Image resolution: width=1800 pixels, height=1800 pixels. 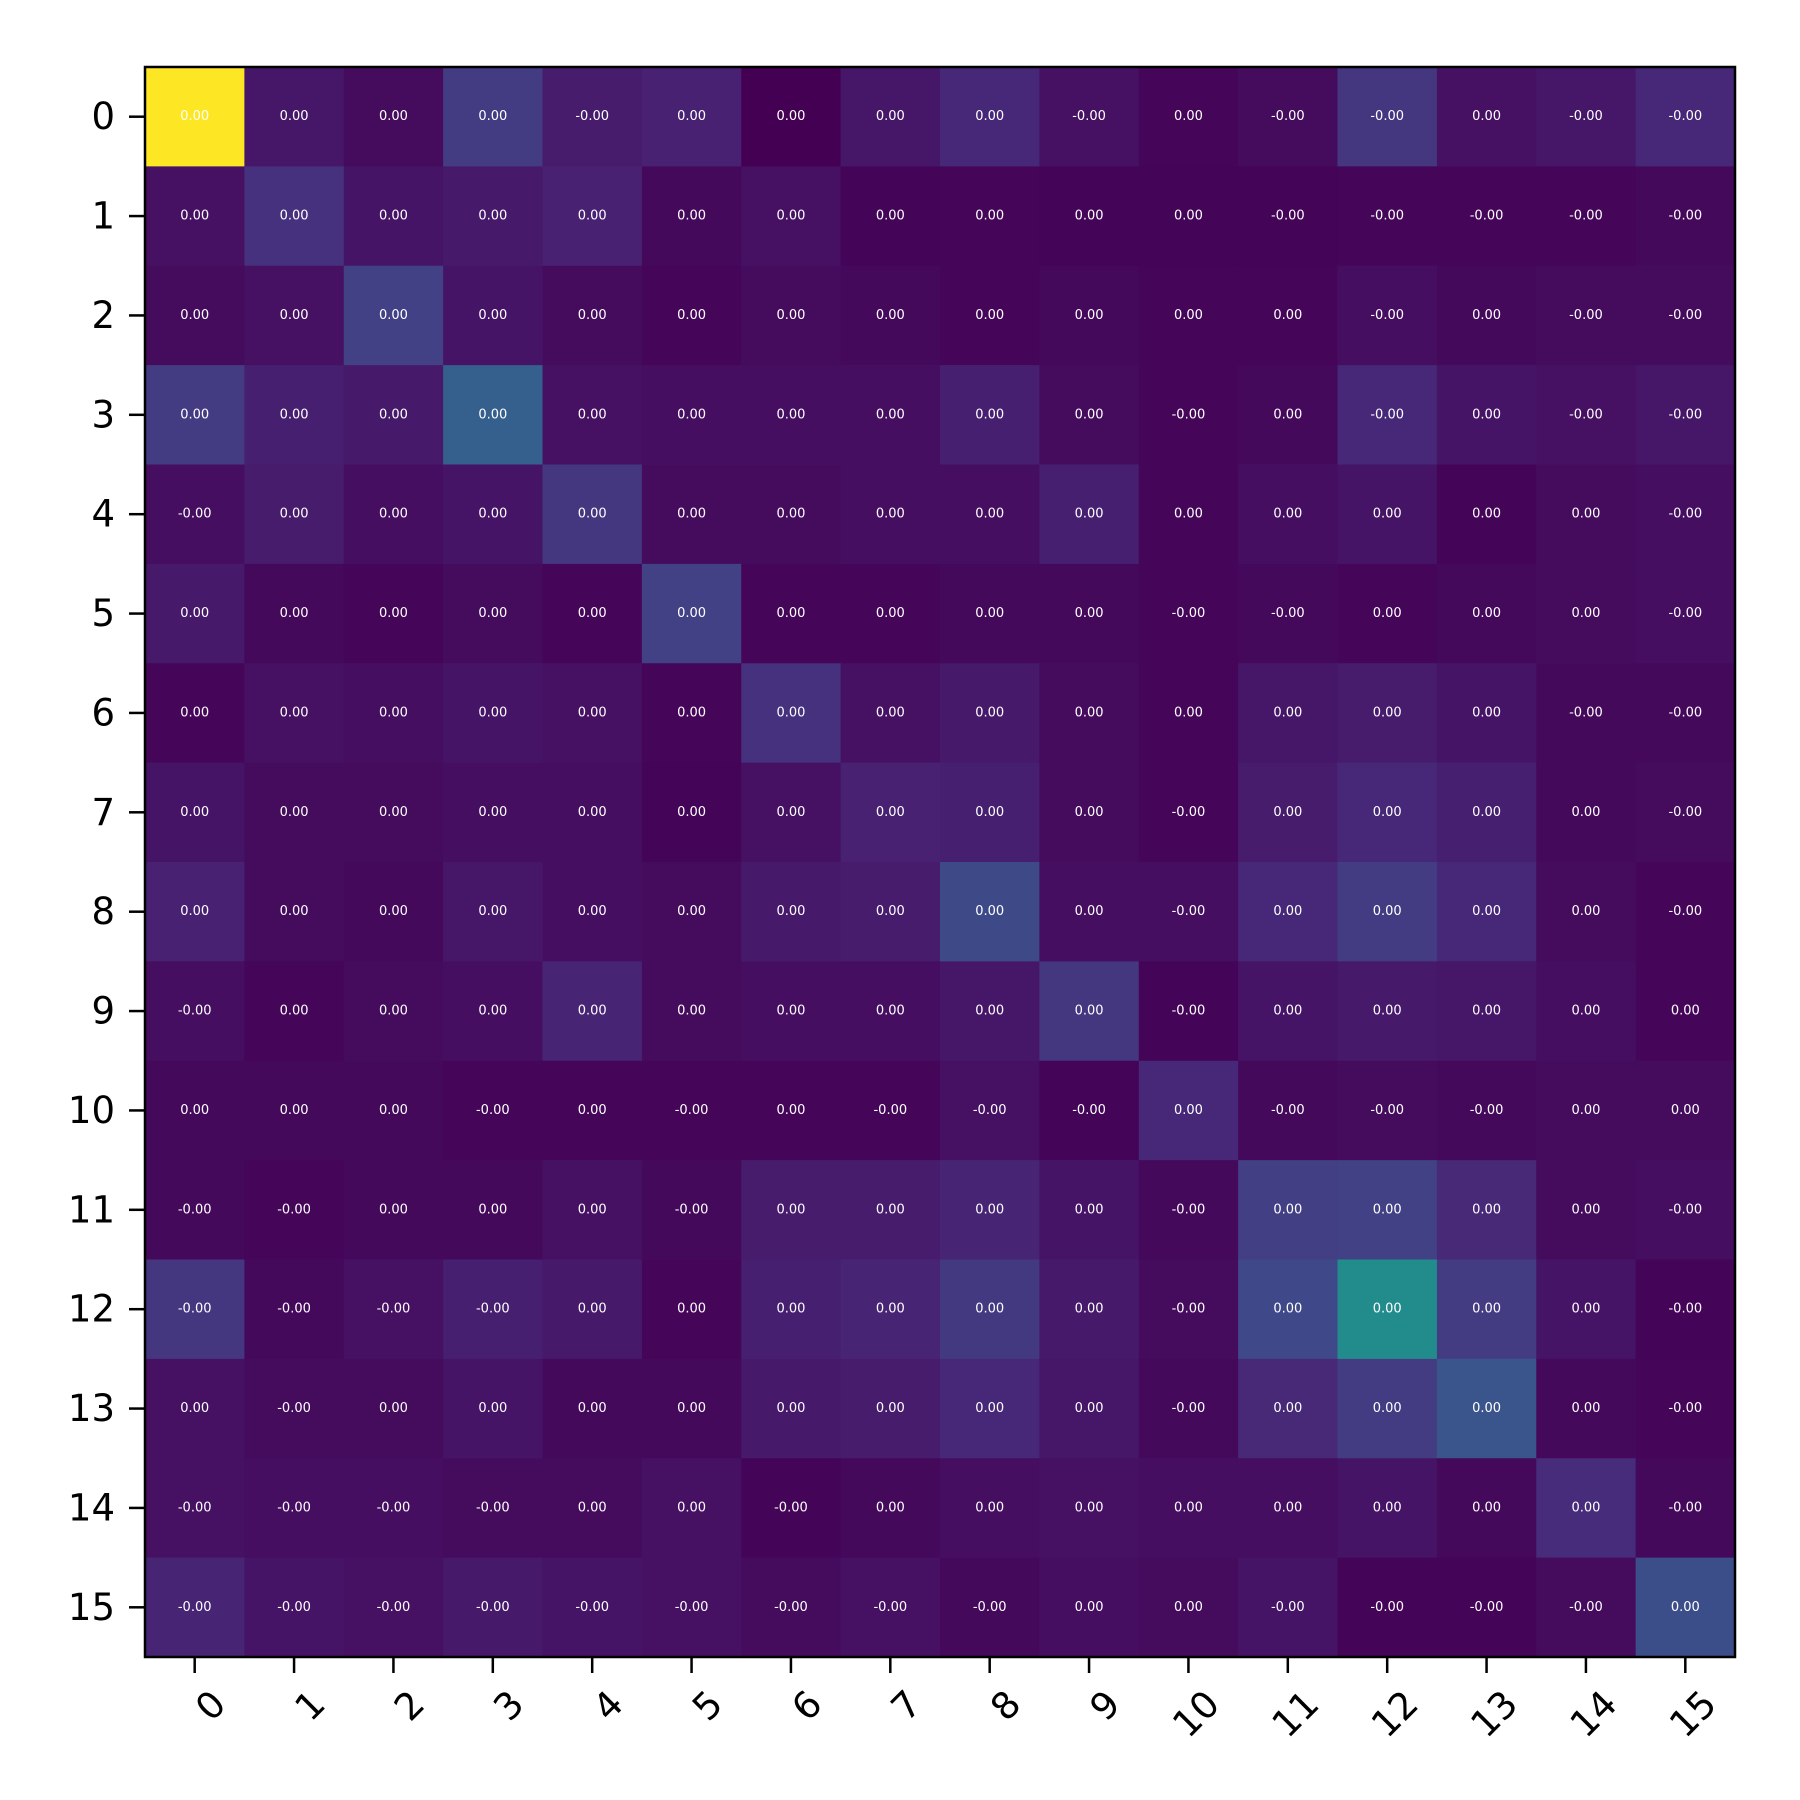 I want to click on cell-value-label-14-0: -0.00, so click(x=195, y=1507).